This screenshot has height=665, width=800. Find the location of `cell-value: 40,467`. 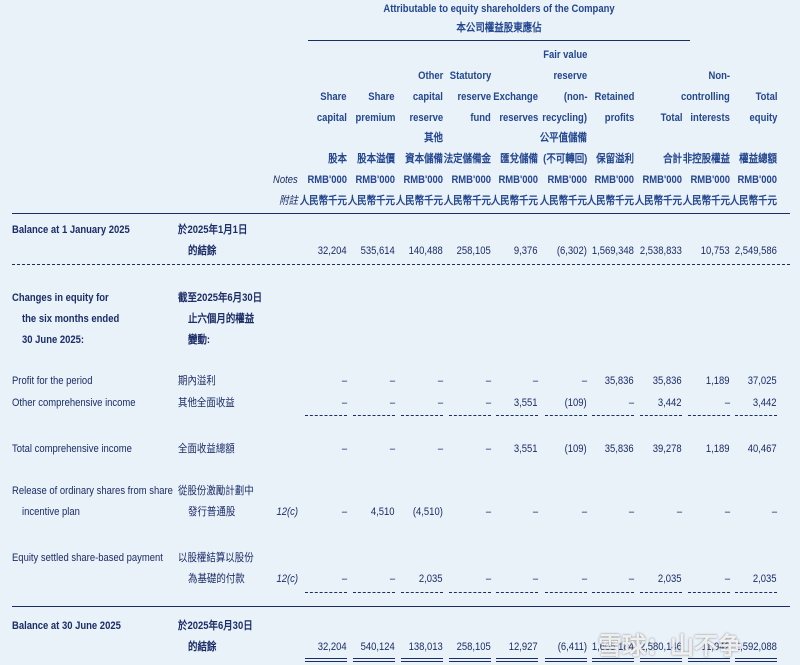

cell-value: 40,467 is located at coordinates (762, 449).